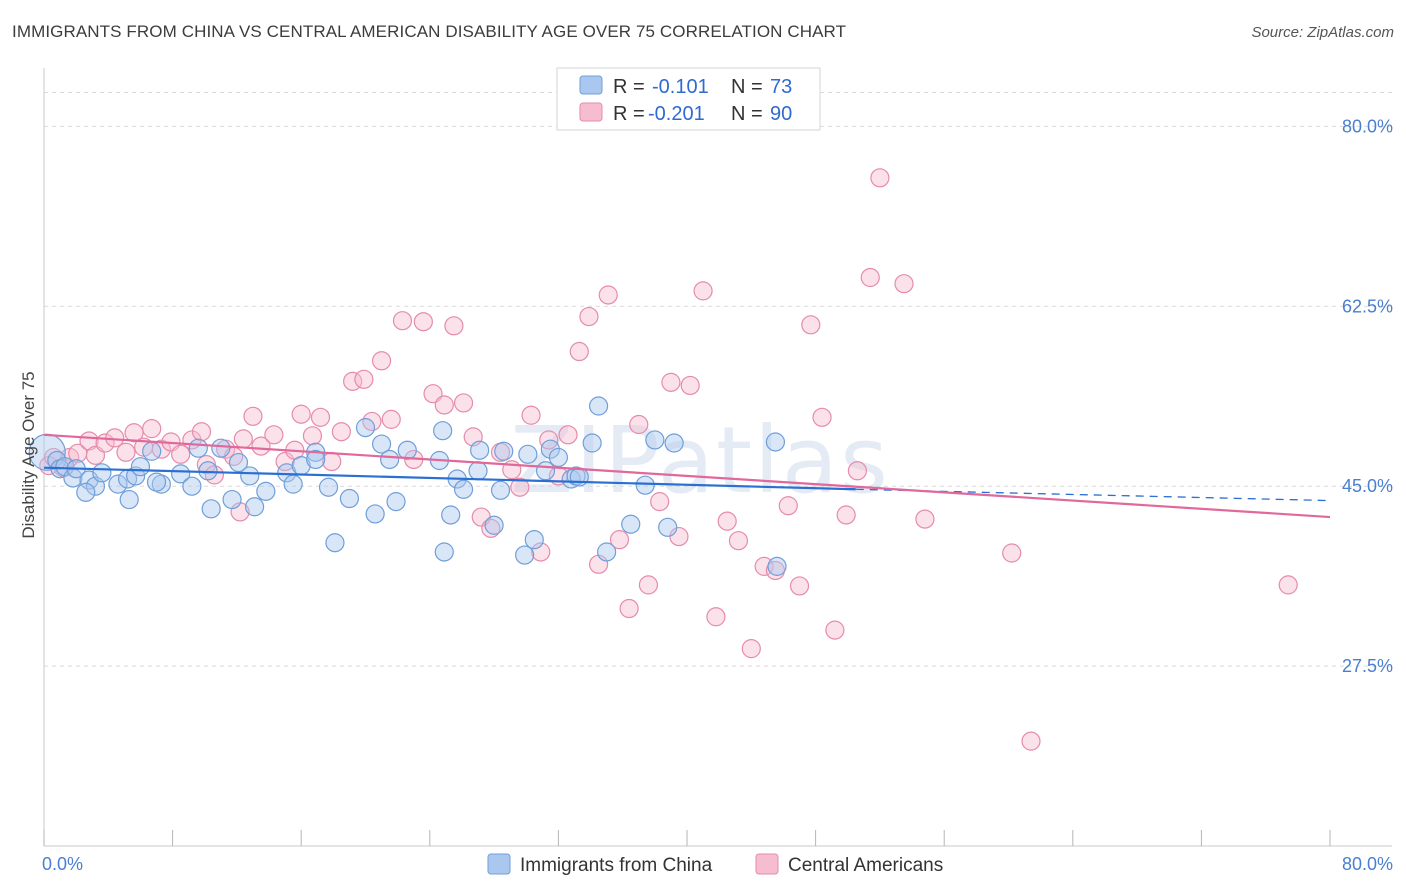  I want to click on legend-n-value-1: 73, so click(781, 87).